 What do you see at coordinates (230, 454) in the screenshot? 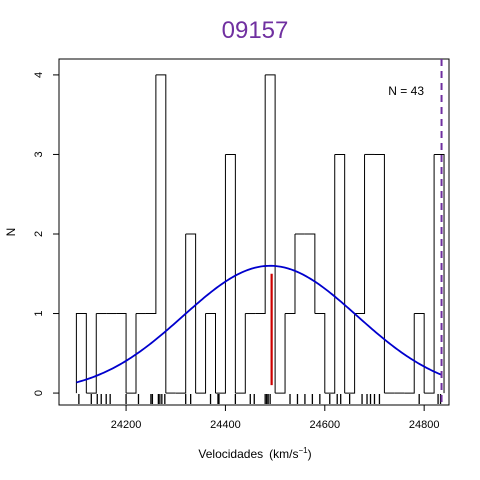
I see `x-axis-label-text: Velocidades` at bounding box center [230, 454].